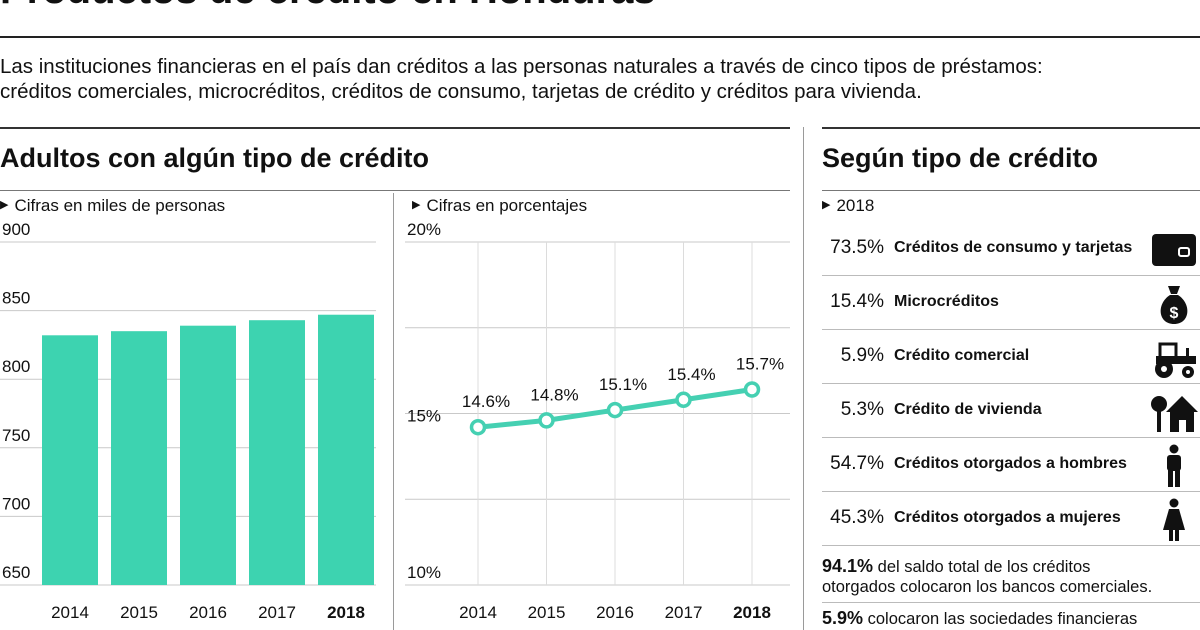  What do you see at coordinates (760, 363) in the screenshot?
I see `data-label: 15.7%` at bounding box center [760, 363].